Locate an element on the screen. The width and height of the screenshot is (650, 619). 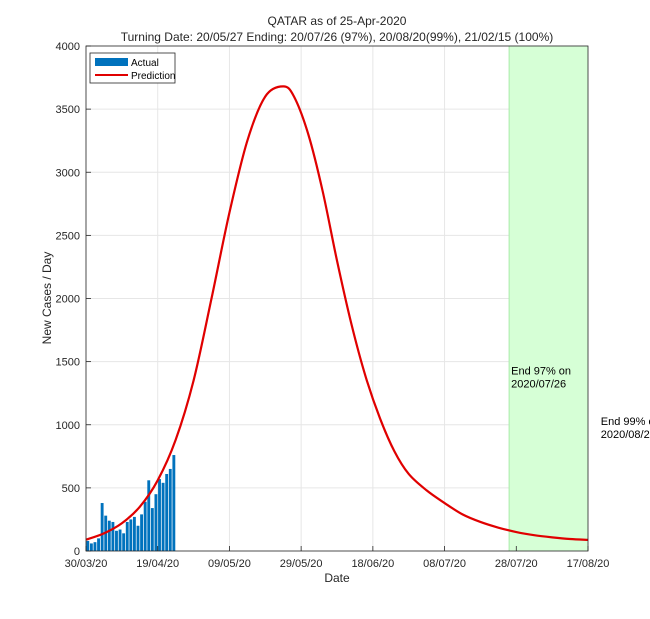
end-annotation-line: 2020/08/20 is located at coordinates (625, 435).